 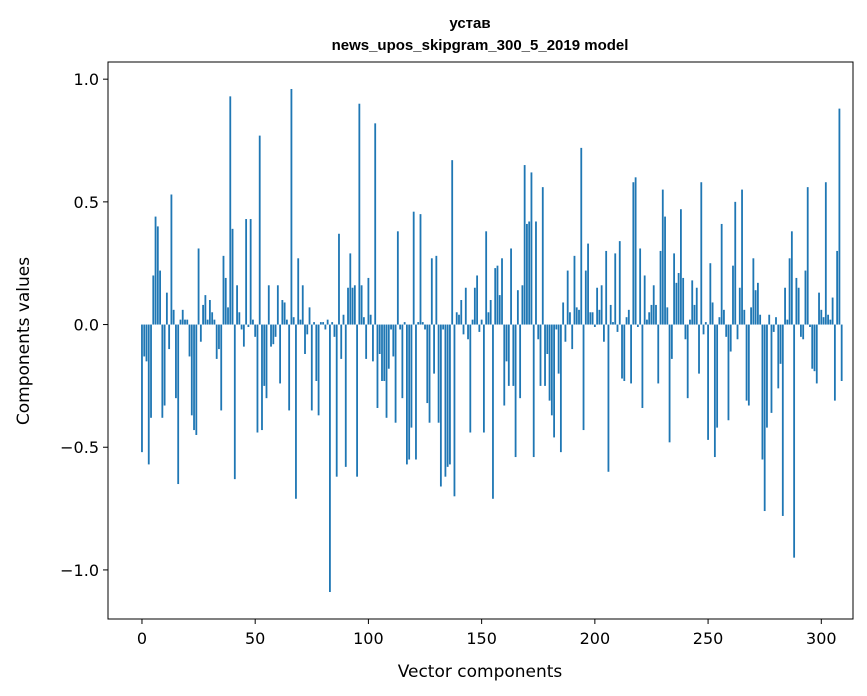 I want to click on y-tick-label: −1.0, so click(x=79, y=570).